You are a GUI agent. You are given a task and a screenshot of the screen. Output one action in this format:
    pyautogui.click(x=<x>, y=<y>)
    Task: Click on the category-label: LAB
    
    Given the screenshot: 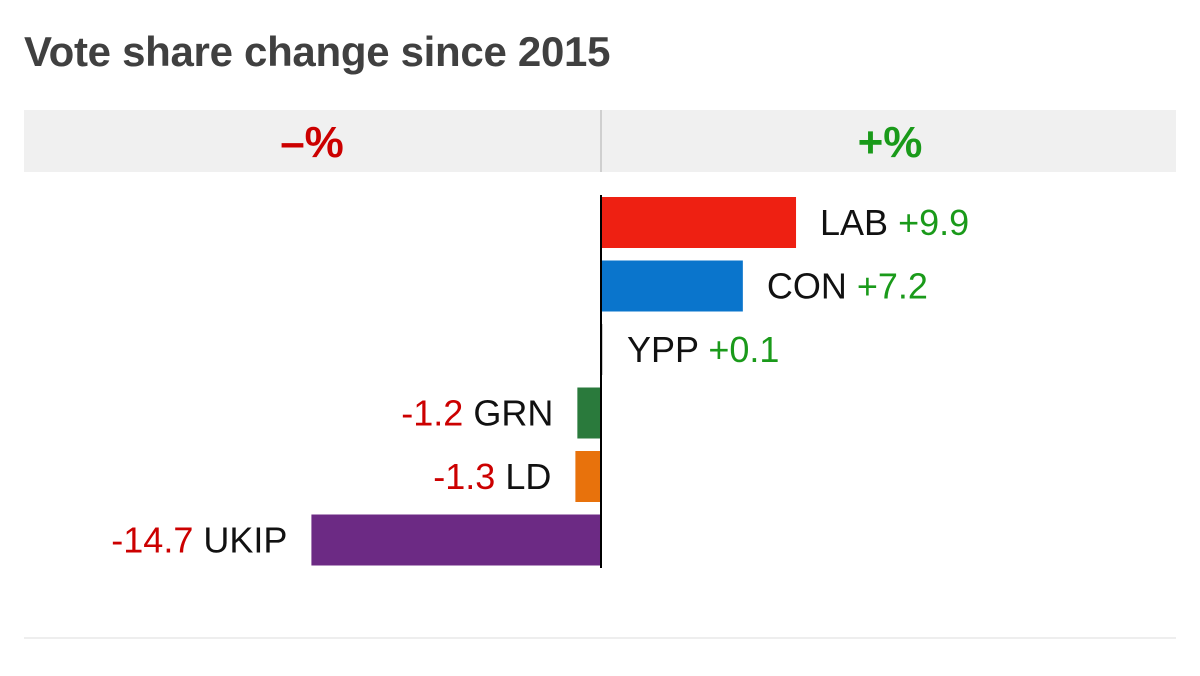 What is the action you would take?
    pyautogui.click(x=854, y=222)
    